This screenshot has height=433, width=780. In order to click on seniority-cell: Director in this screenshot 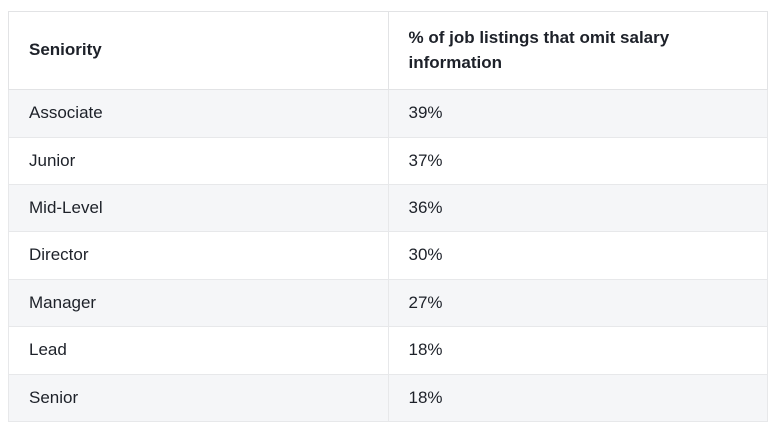, I will do `click(198, 255)`.